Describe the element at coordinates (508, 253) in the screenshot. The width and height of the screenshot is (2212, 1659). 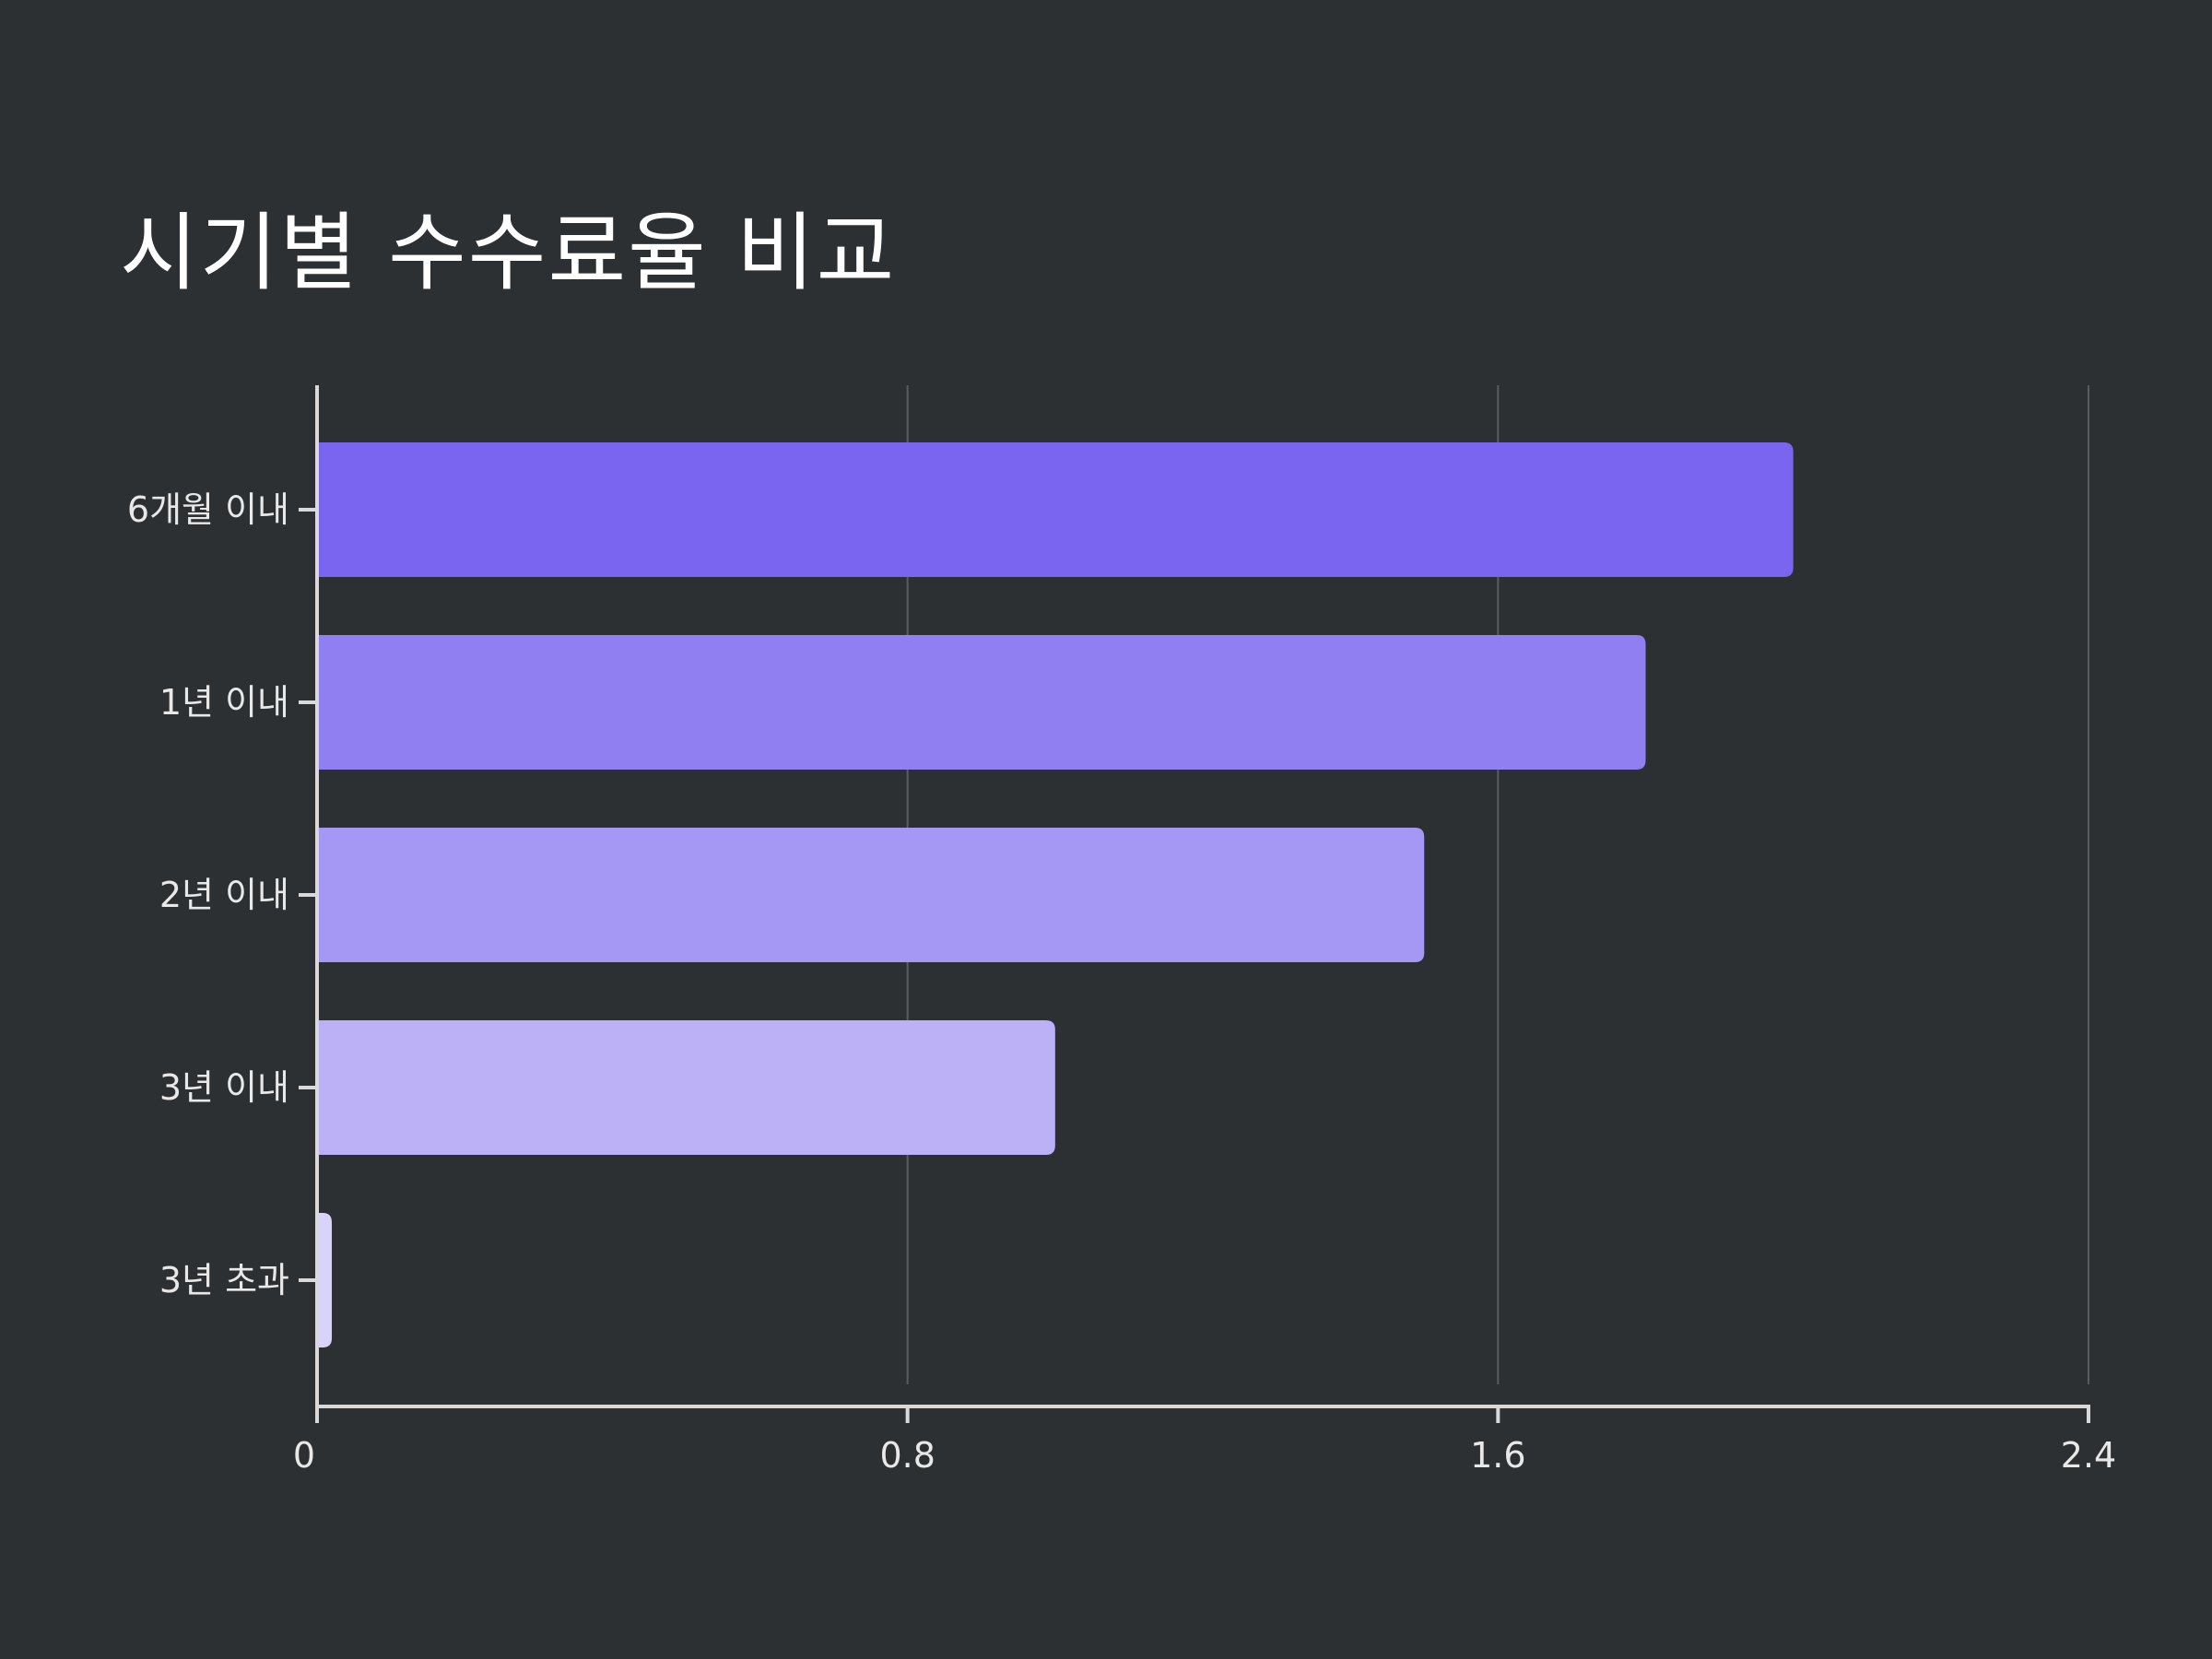
I see `chart-title: 시기별 수수료율 비교` at that location.